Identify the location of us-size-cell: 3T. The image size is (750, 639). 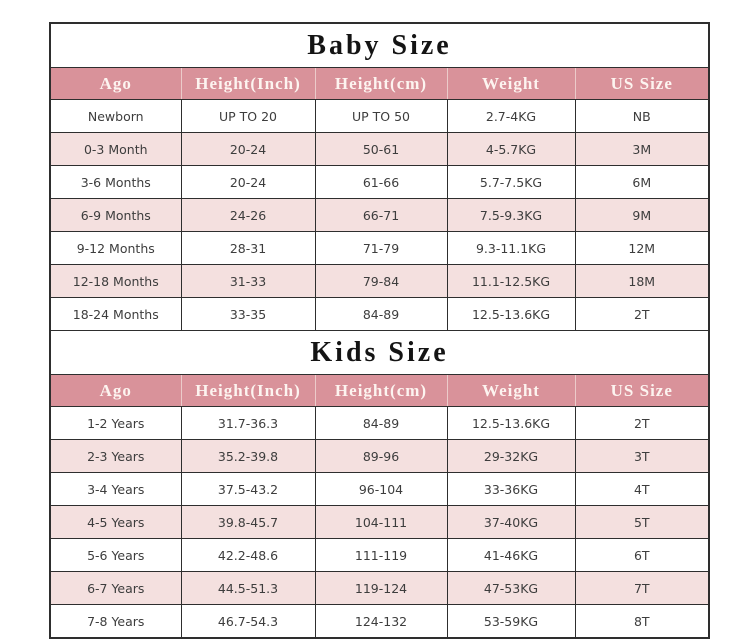
(642, 456).